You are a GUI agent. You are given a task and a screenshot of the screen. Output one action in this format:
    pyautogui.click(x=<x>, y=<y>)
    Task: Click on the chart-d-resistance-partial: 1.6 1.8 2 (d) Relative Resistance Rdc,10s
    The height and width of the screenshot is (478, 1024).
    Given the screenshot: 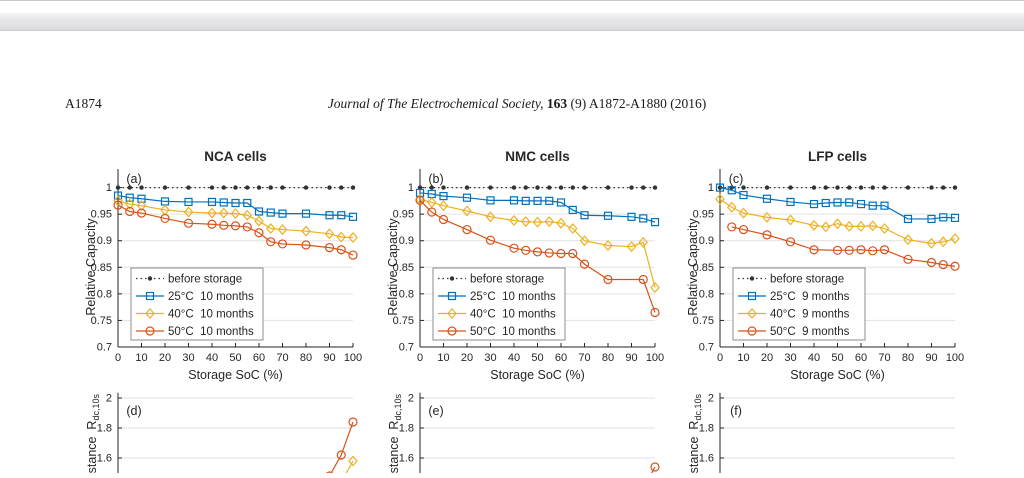 What is the action you would take?
    pyautogui.click(x=212, y=433)
    